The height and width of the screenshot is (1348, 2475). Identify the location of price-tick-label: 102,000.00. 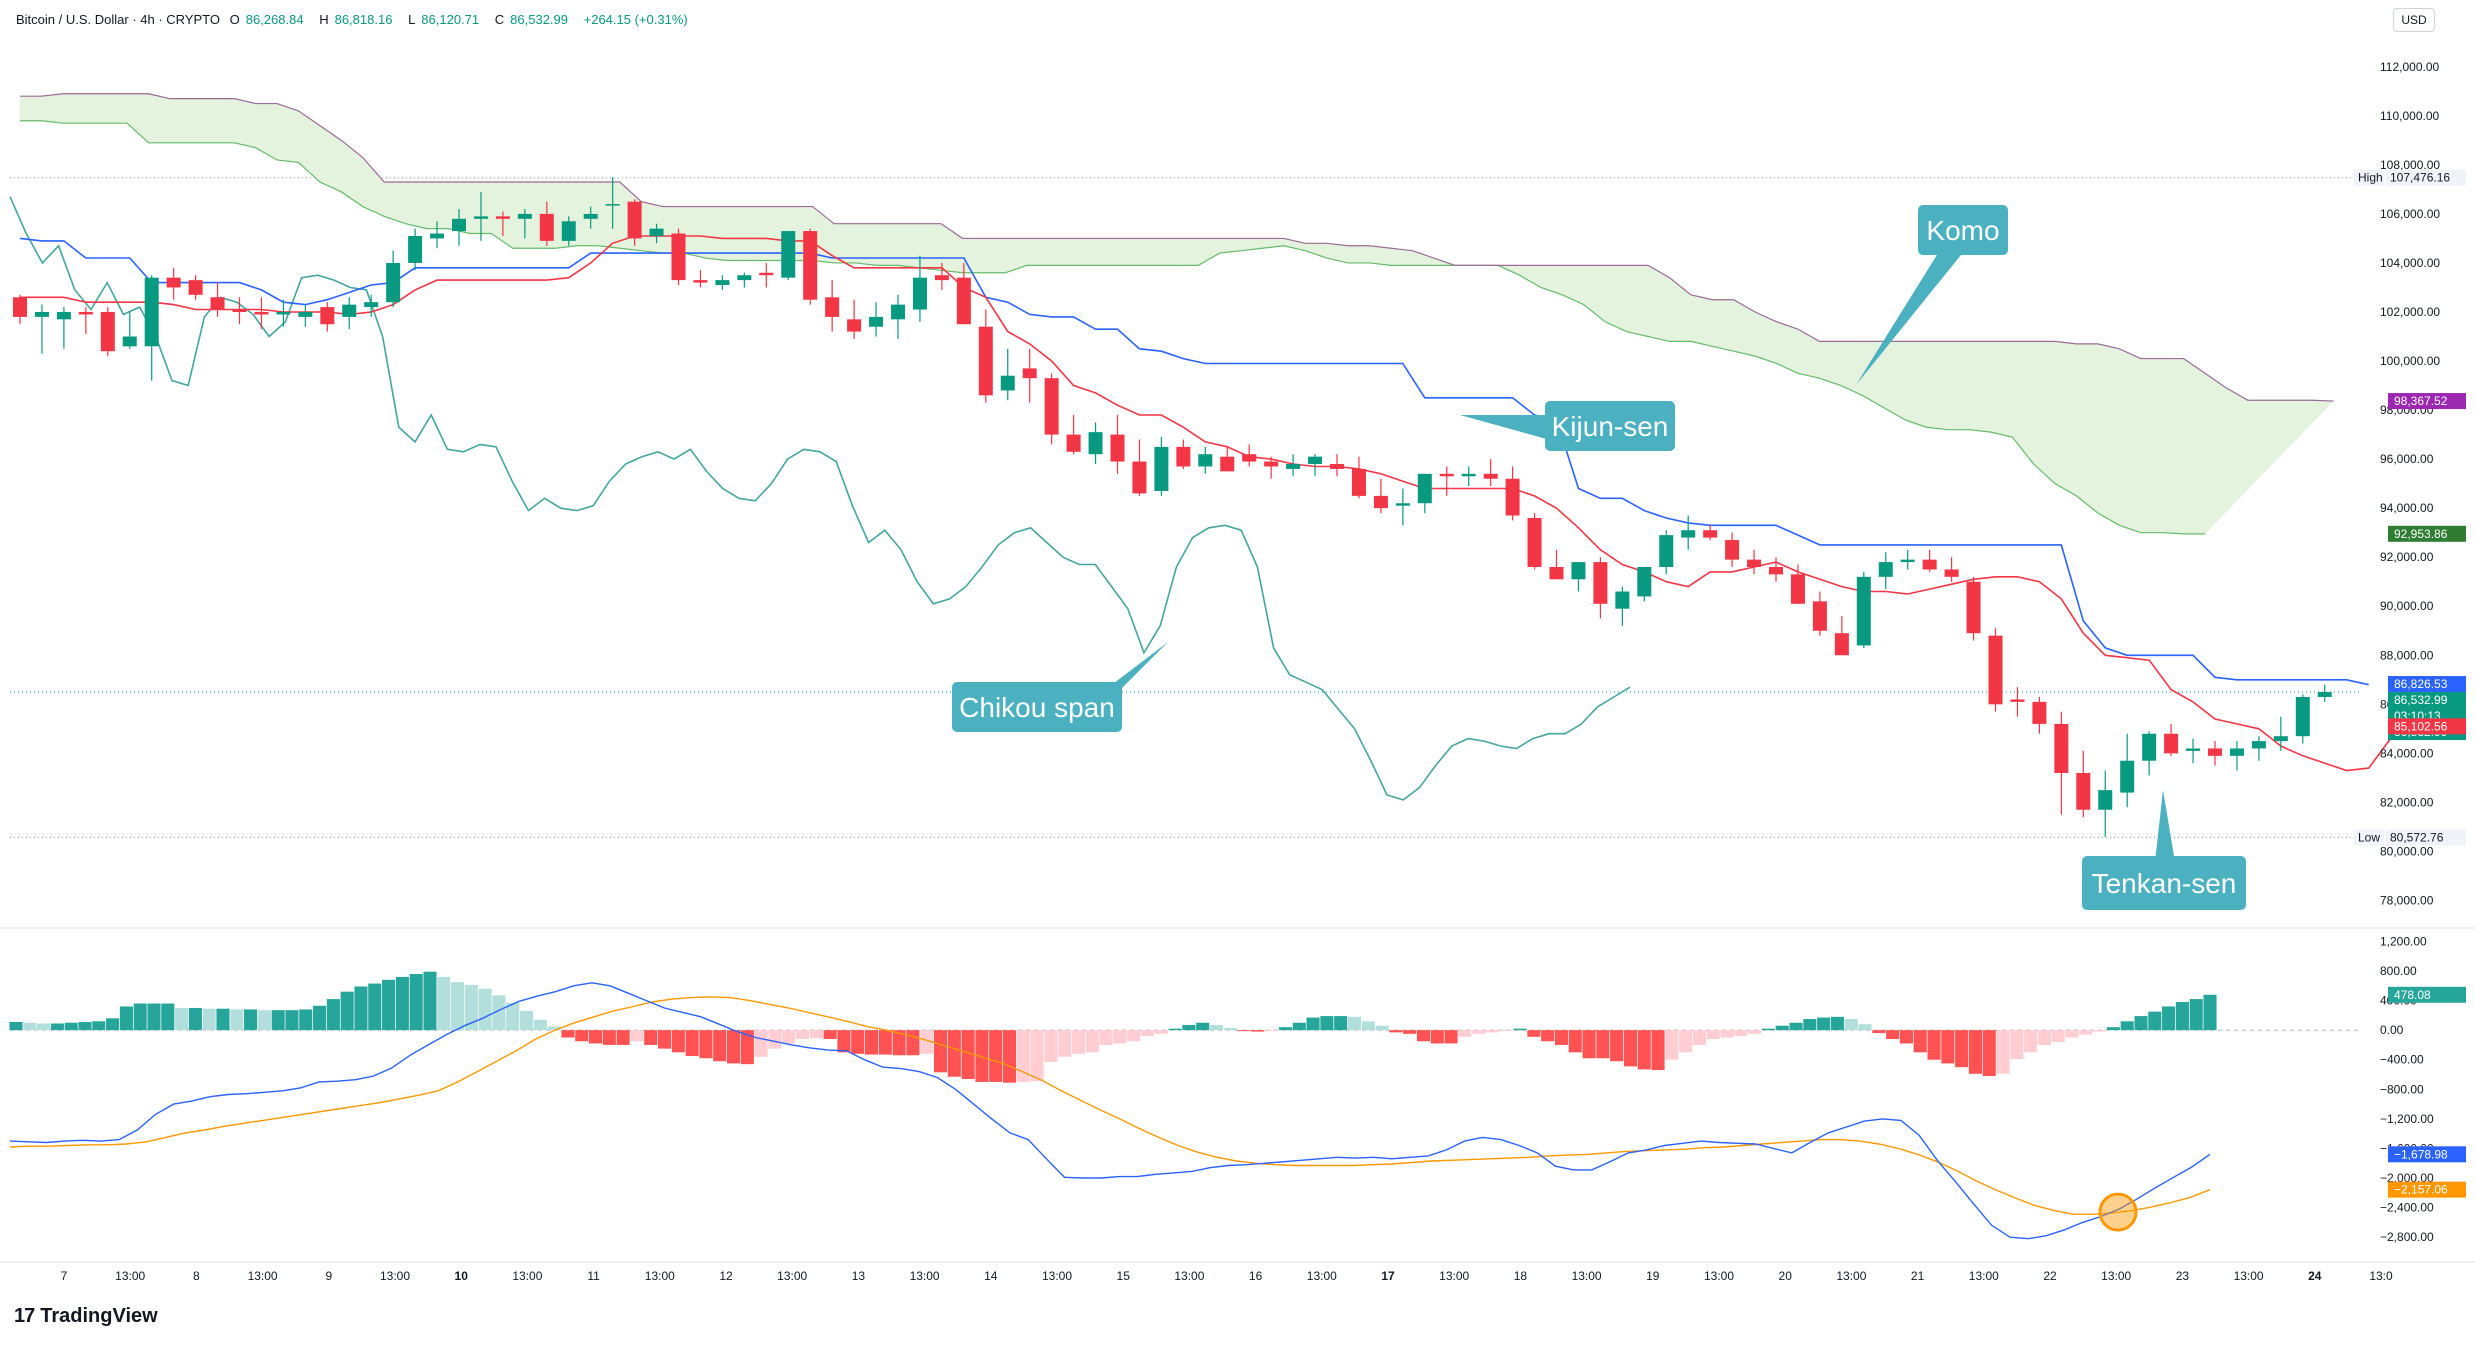
(2410, 312).